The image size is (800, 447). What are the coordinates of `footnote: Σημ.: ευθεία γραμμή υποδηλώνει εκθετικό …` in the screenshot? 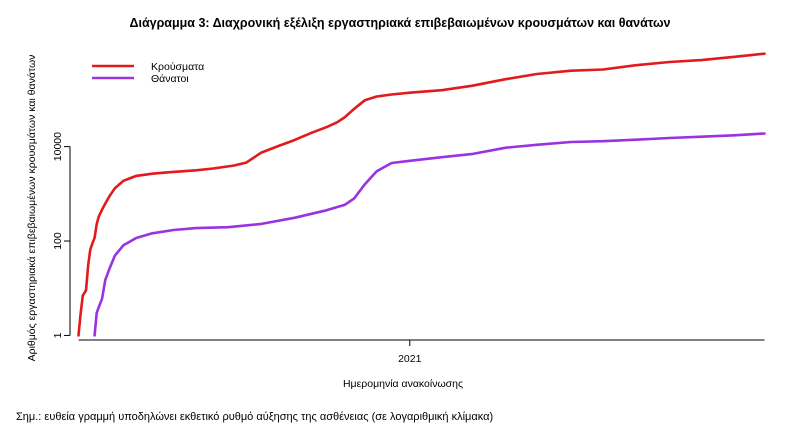 It's located at (255, 417).